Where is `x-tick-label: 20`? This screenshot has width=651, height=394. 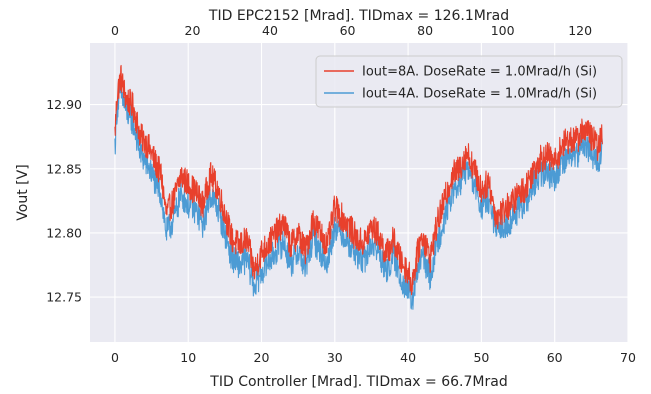 x-tick-label: 20 is located at coordinates (262, 357).